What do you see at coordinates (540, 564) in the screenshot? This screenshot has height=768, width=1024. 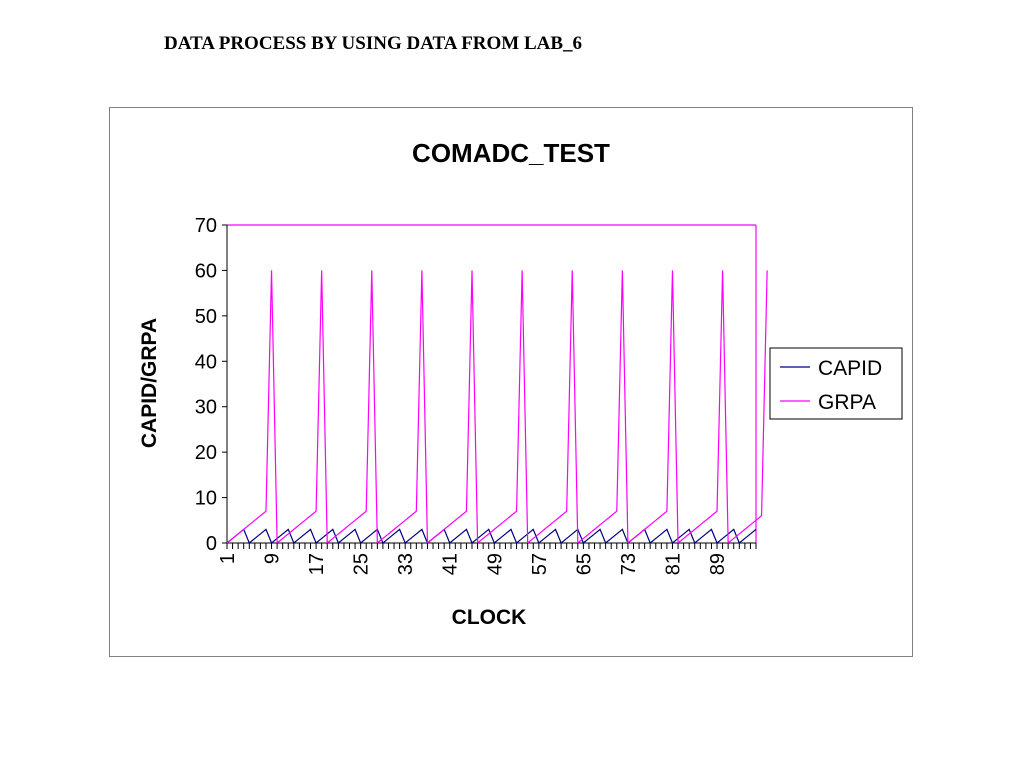 I see `x-tick-label: 57` at bounding box center [540, 564].